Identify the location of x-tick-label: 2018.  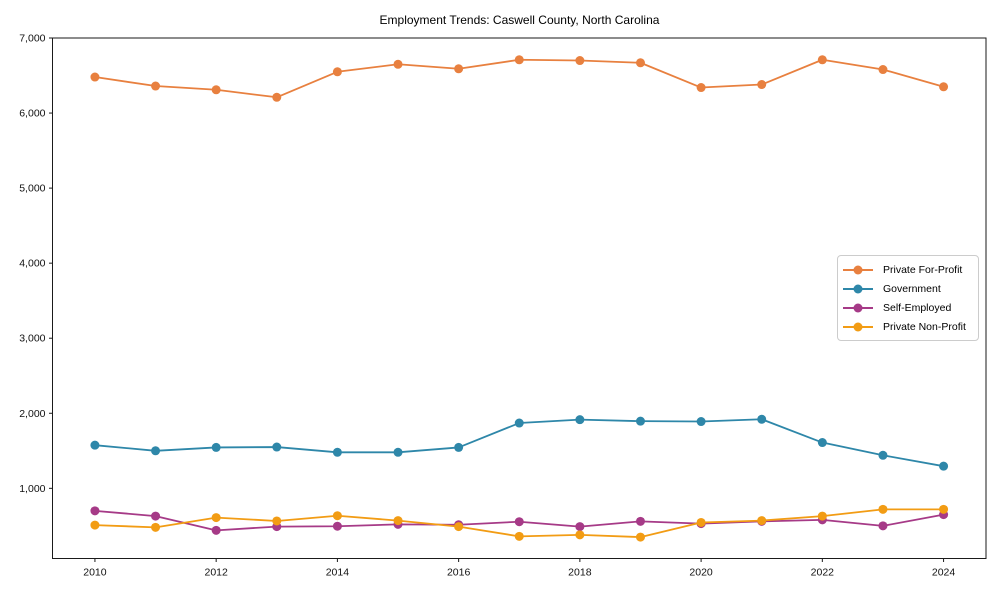
(580, 573).